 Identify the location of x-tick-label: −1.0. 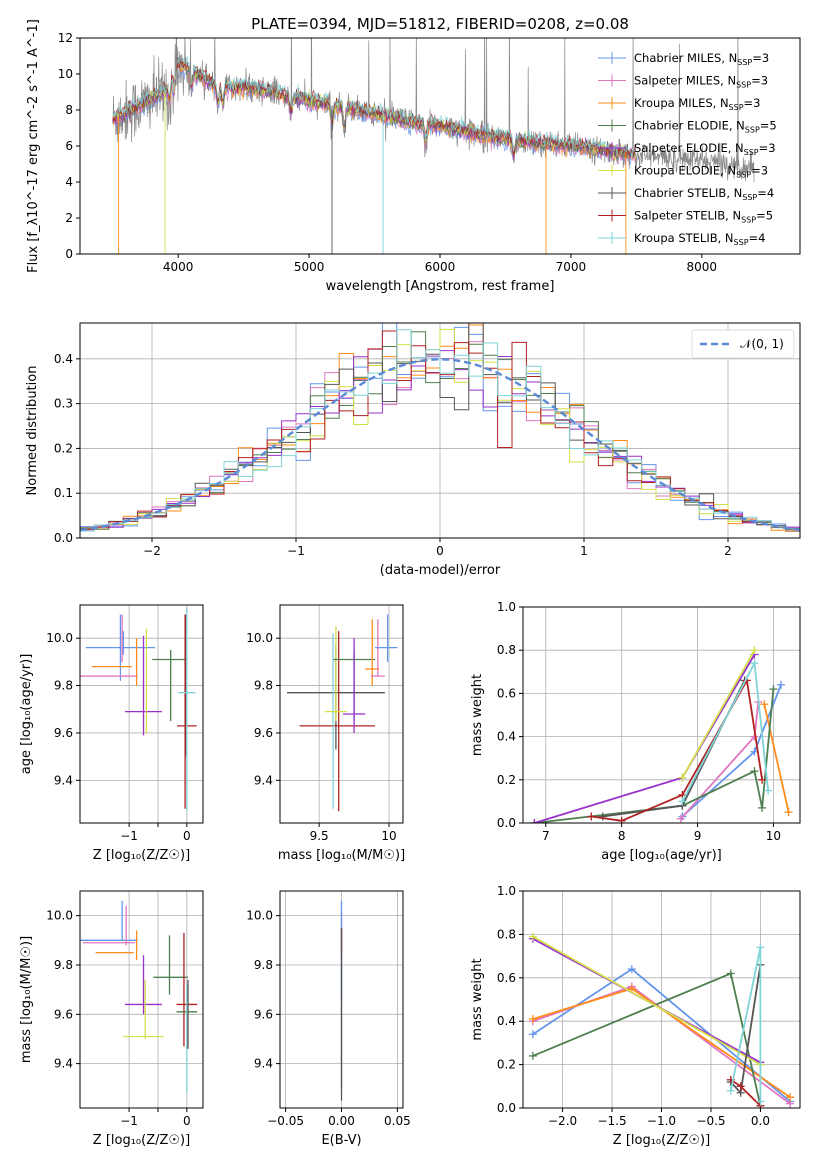
(661, 1121).